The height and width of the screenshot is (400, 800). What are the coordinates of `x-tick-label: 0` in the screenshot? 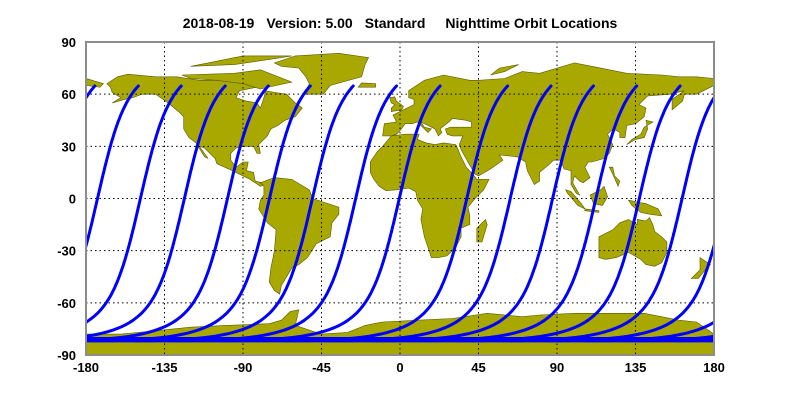 It's located at (399, 367).